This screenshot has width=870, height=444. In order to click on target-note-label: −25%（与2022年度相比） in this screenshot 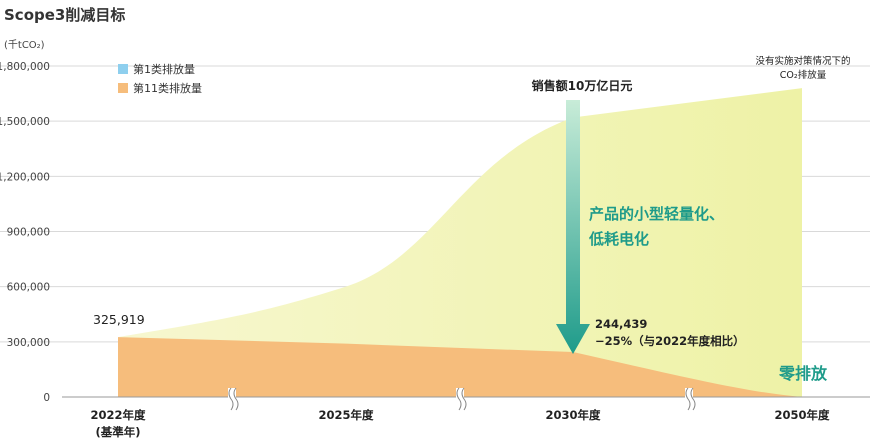, I will do `click(670, 341)`.